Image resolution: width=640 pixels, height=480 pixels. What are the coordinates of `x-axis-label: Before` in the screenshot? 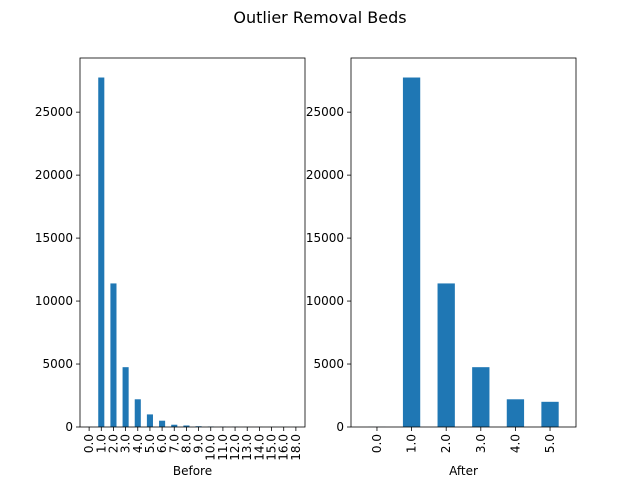 It's located at (192, 471).